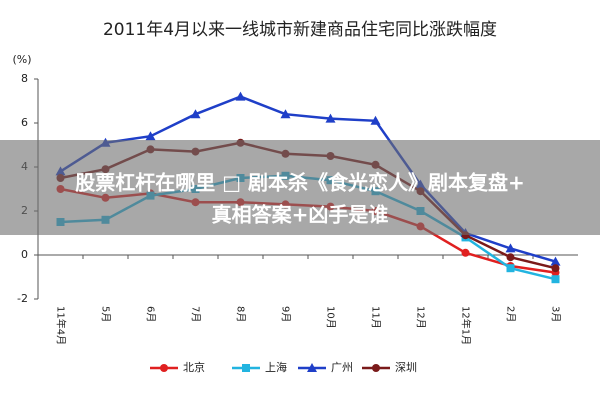 The height and width of the screenshot is (400, 600). What do you see at coordinates (151, 314) in the screenshot?
I see `x-tick-label: 6月` at bounding box center [151, 314].